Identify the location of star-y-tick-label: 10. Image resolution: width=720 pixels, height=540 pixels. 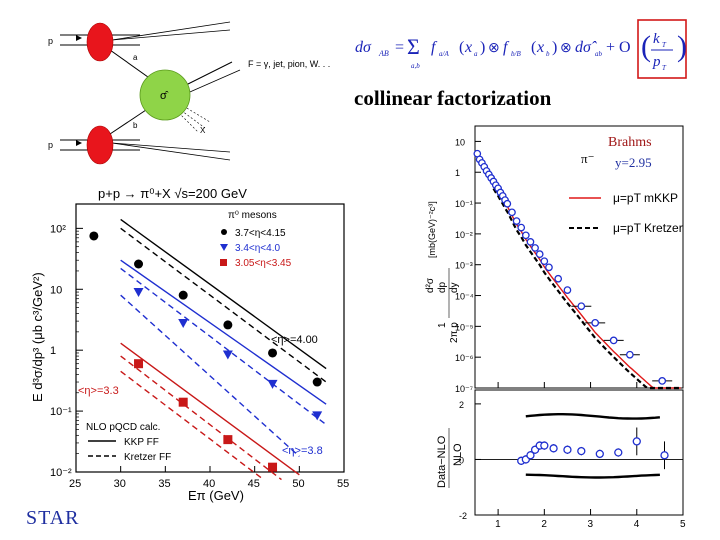
(56, 290).